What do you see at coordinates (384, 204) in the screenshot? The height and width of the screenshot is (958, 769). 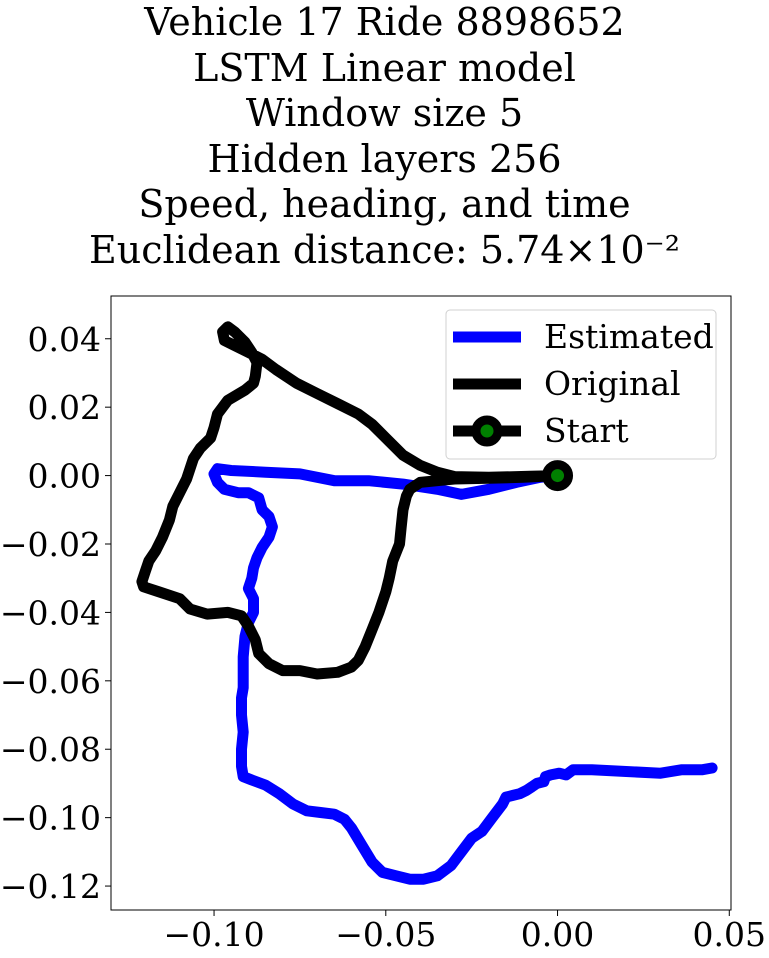 I see `title-line-5: Speed, heading, and time` at bounding box center [384, 204].